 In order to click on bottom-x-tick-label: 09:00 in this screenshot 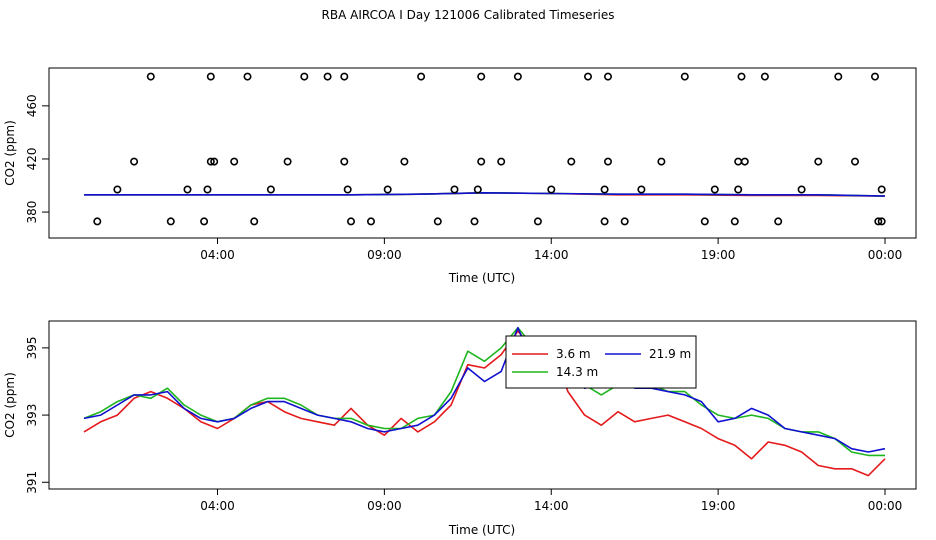, I will do `click(384, 506)`.